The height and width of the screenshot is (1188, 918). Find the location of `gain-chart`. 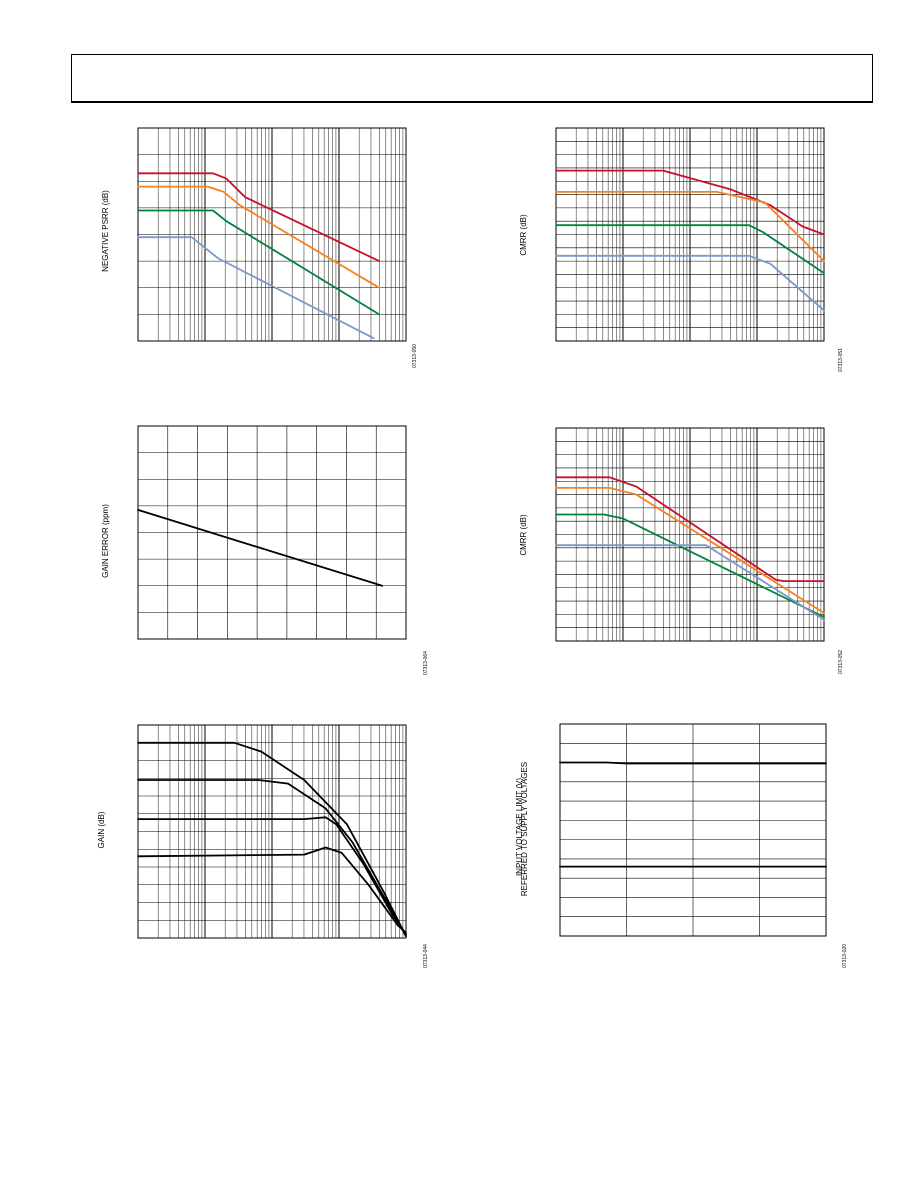

gain-chart is located at coordinates (272, 831).